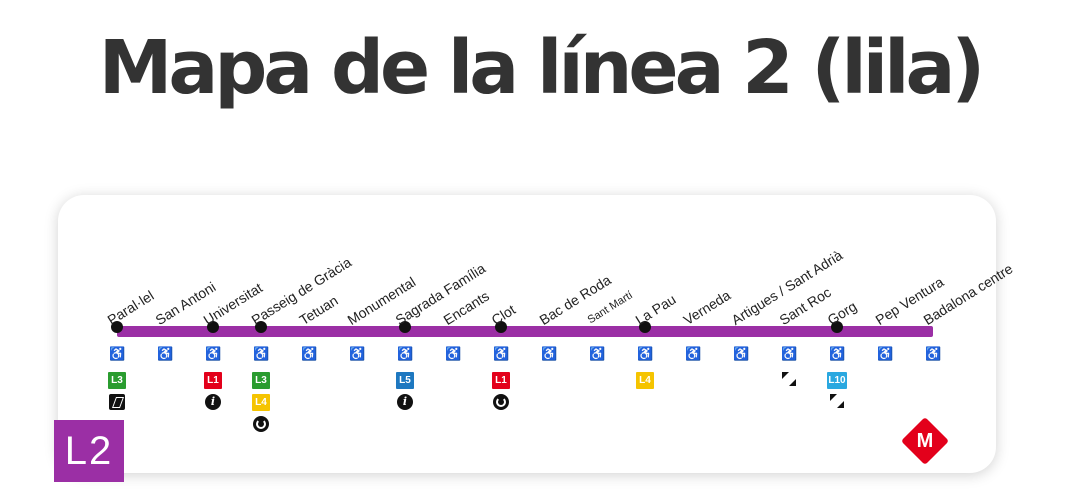 This screenshot has height=490, width=1080. I want to click on connection-list: L3, so click(118, 393).